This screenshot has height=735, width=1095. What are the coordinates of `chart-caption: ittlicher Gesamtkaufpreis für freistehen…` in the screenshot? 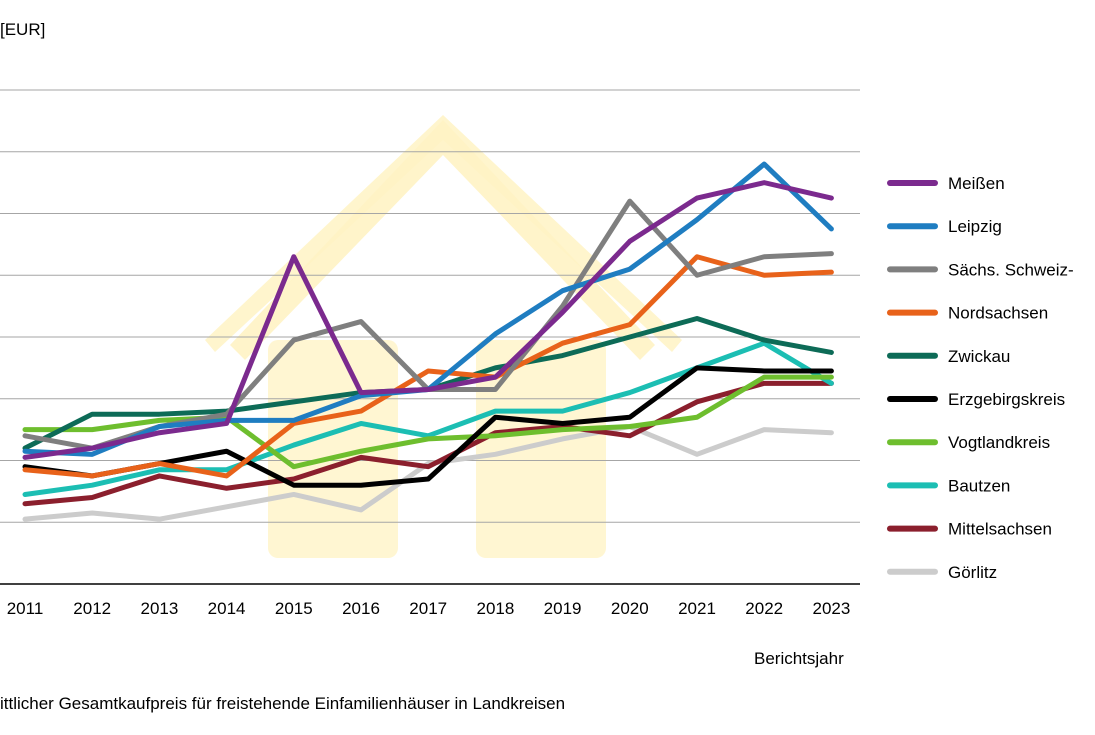 It's located at (283, 703).